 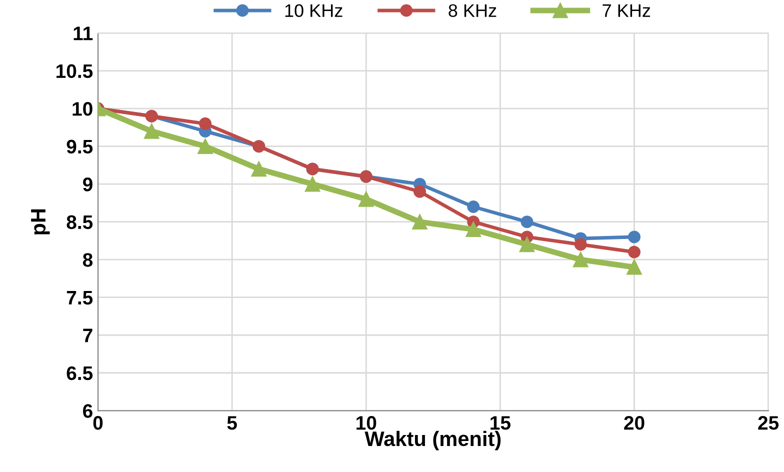 I want to click on y-tick-label: 11, so click(x=83, y=33).